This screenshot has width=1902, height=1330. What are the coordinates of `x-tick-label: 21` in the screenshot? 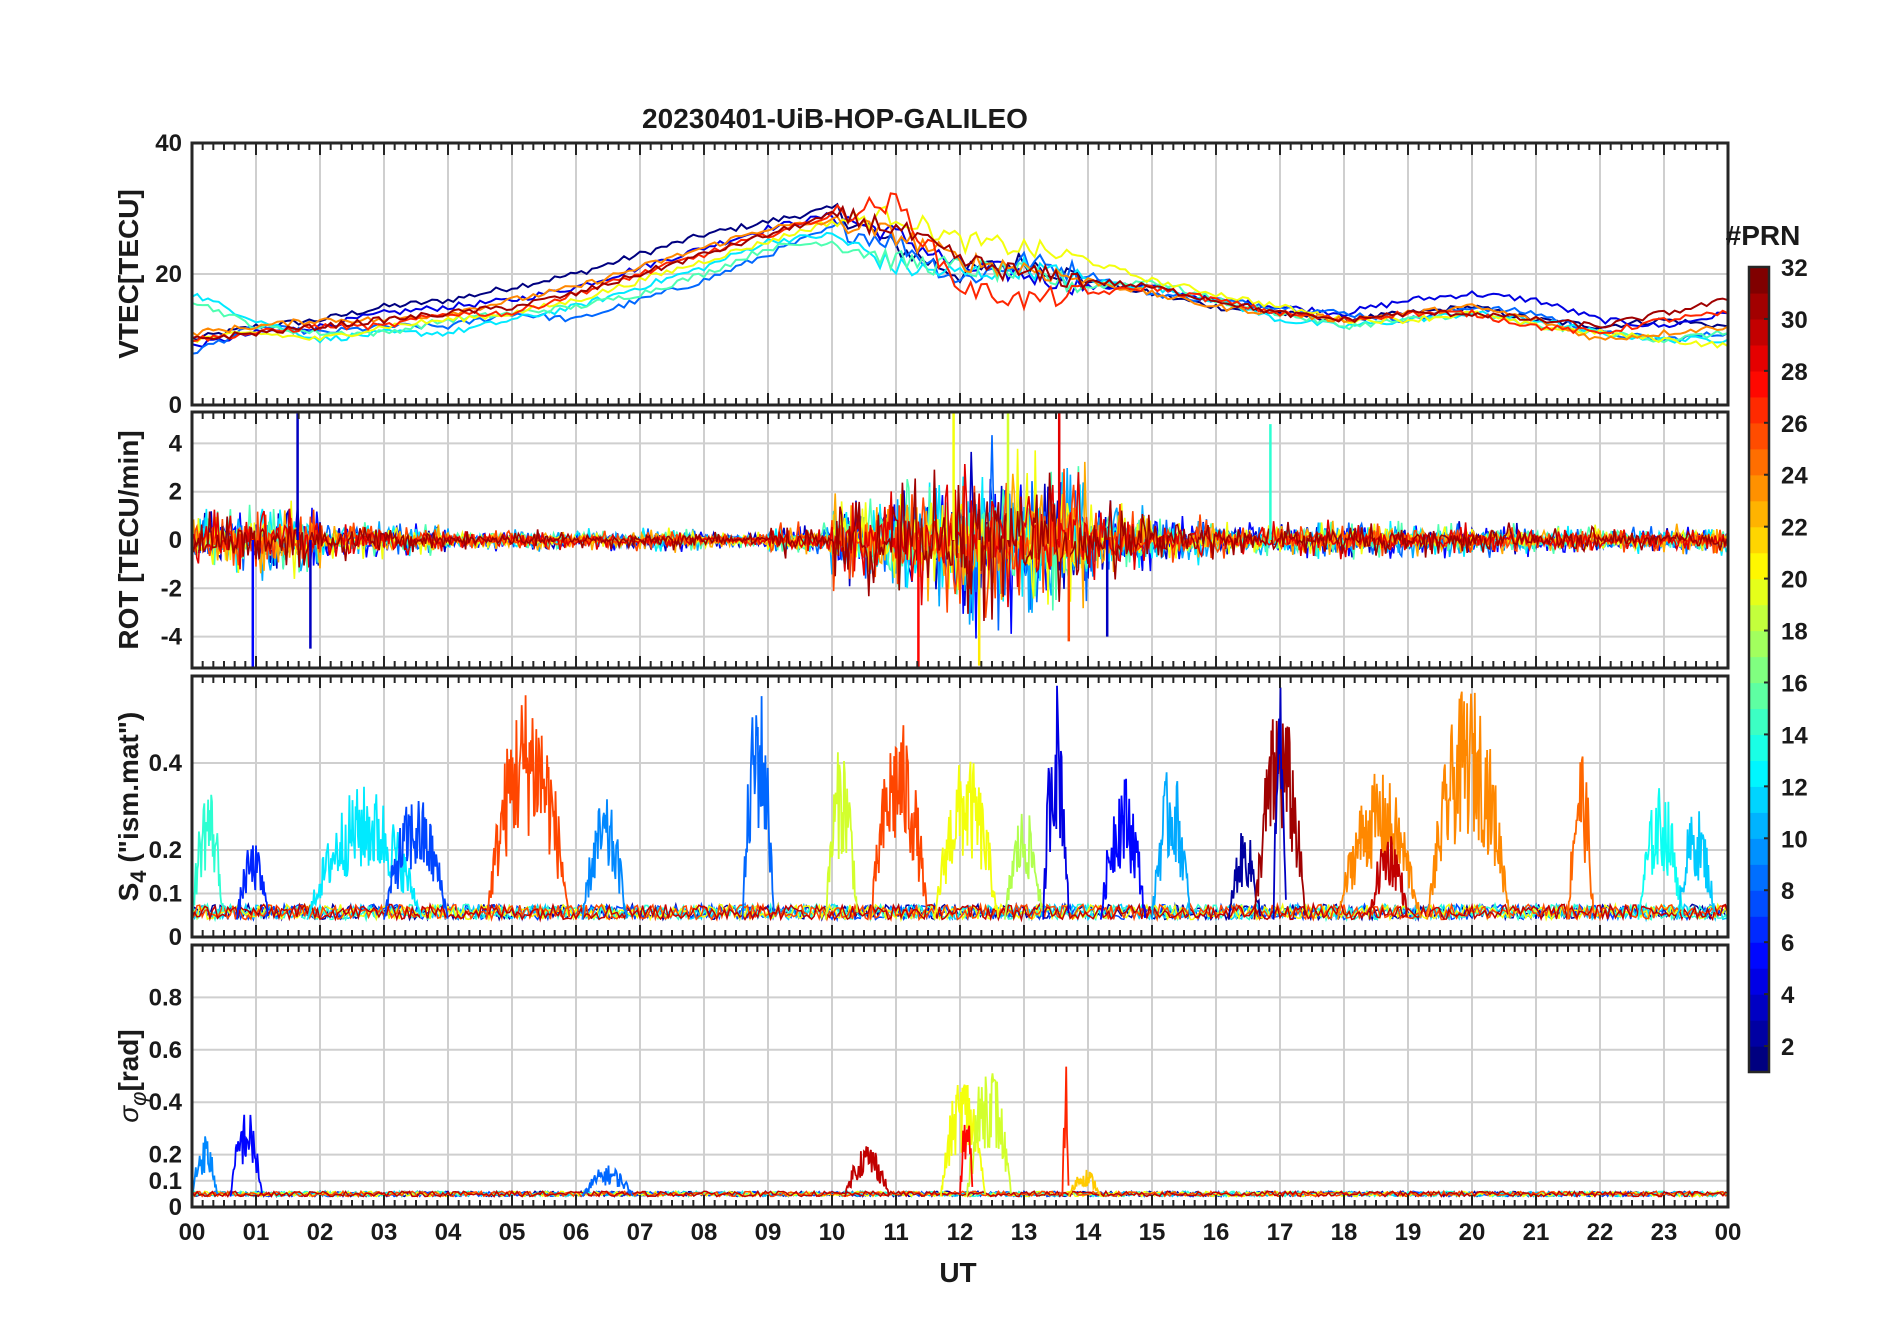 It's located at (1536, 1232).